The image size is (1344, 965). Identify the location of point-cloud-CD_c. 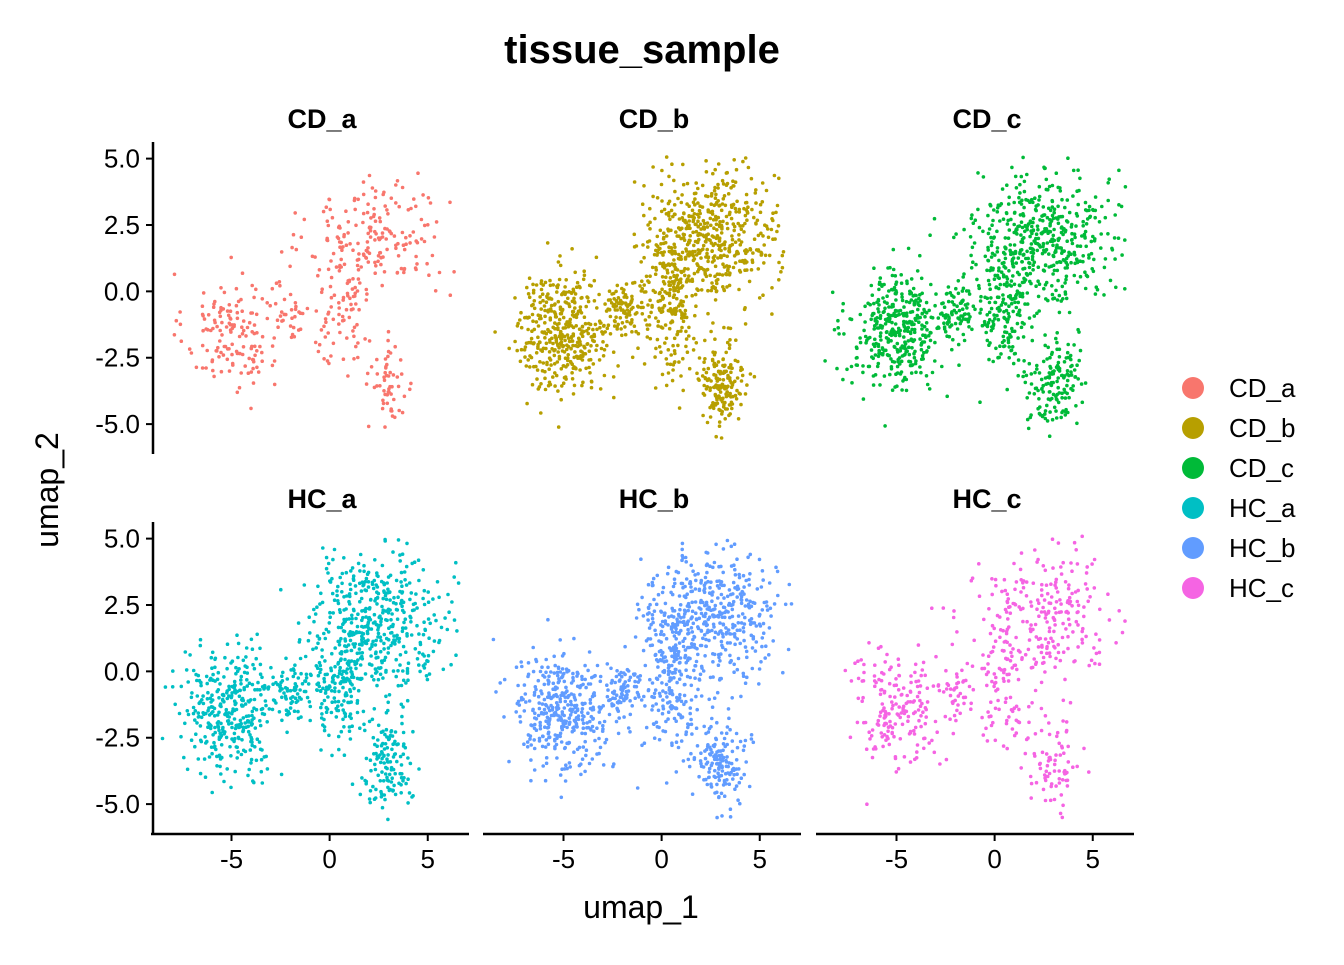
(975, 297).